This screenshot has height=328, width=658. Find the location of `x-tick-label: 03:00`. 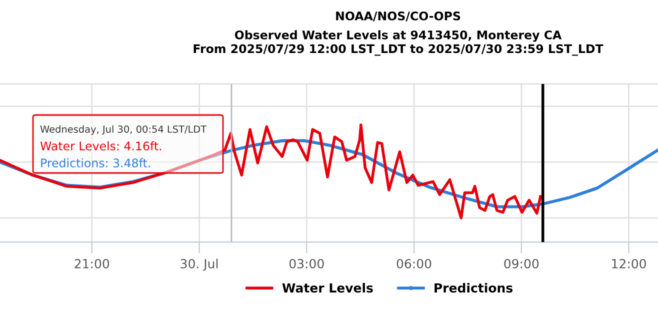

x-tick-label: 03:00 is located at coordinates (306, 263).